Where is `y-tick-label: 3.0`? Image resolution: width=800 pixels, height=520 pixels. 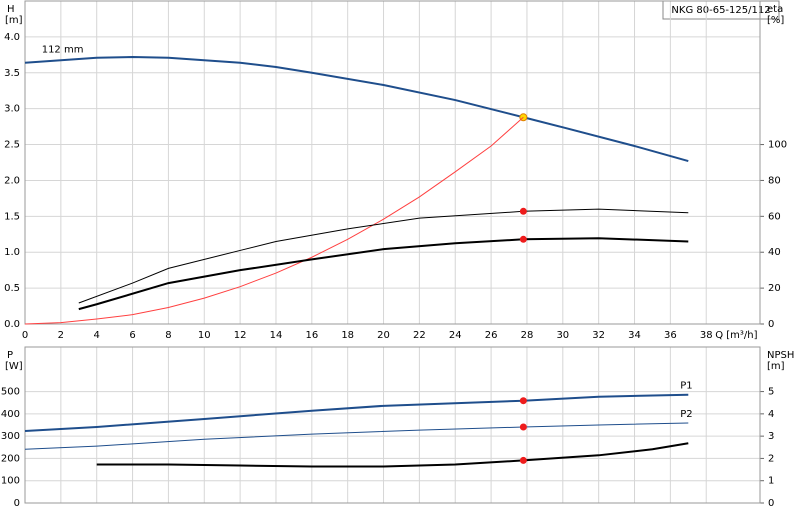
y-tick-label: 3.0 is located at coordinates (12, 109).